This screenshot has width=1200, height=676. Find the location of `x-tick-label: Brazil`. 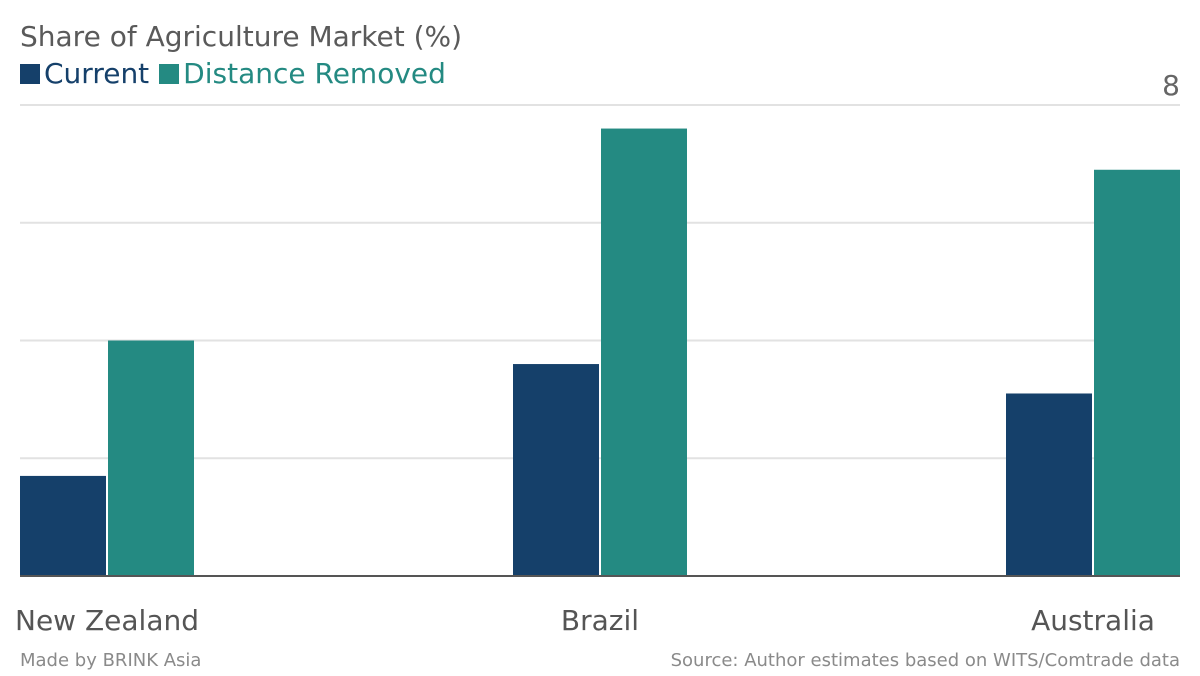

x-tick-label: Brazil is located at coordinates (600, 620).